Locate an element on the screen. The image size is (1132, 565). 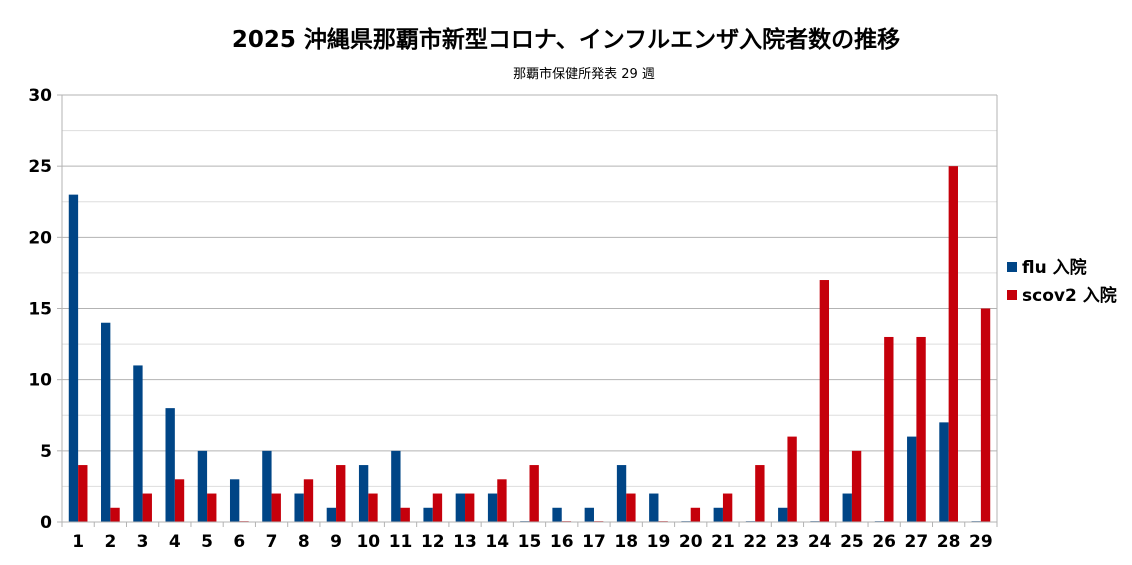
x-tick-label: 12 is located at coordinates (433, 542).